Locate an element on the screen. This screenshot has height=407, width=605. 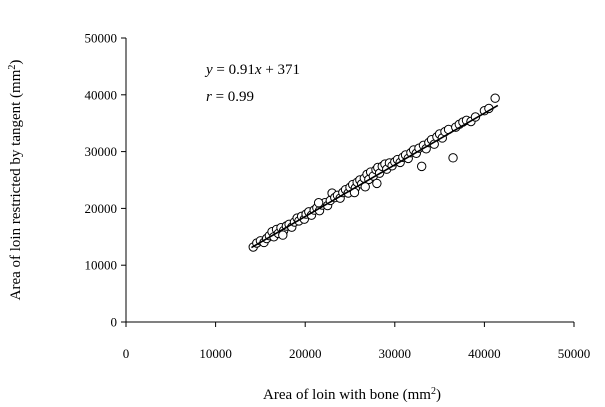
y-axis-title: Area of loin restricted by tangent (mm2) is located at coordinates (16, 180).